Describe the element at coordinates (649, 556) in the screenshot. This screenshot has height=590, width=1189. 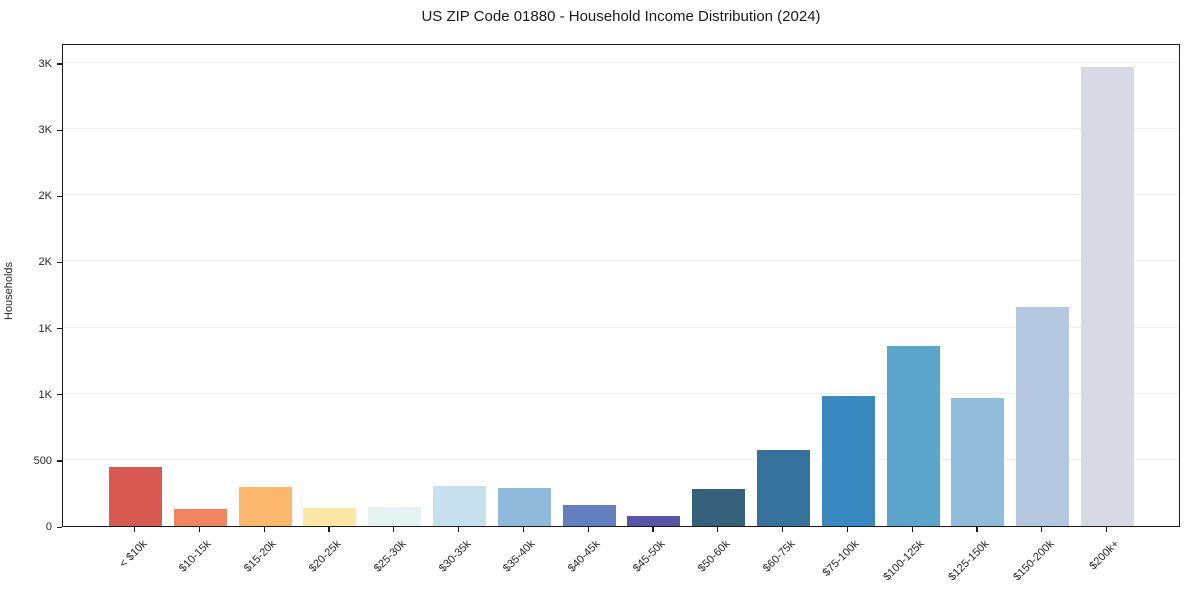
I see `x-tick-label: $45-50k` at that location.